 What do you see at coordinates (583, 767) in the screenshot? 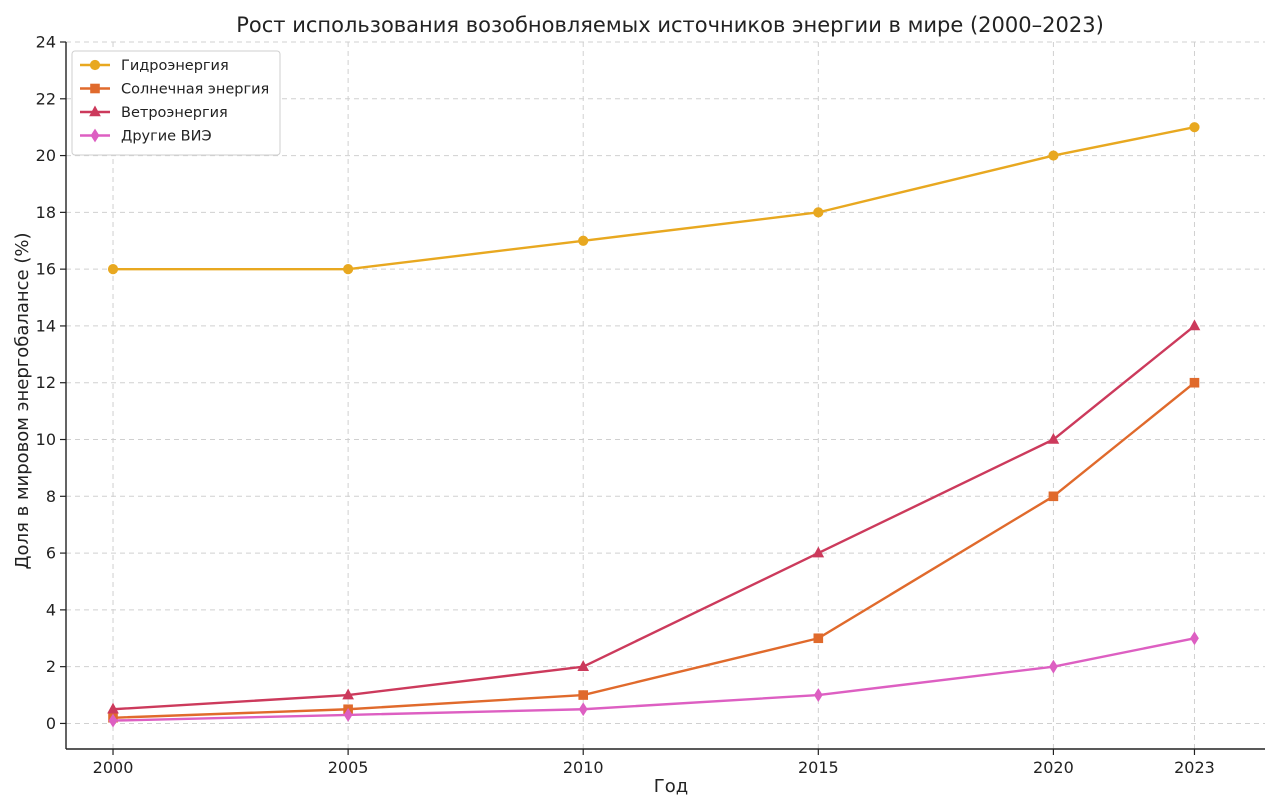
I see `x-tick-label: 2010` at bounding box center [583, 767].